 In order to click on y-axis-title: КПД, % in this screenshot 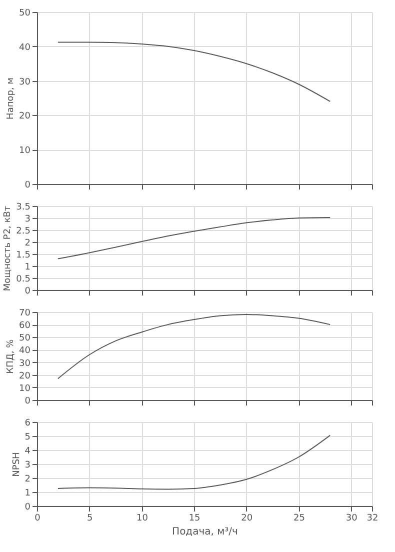, I will do `click(11, 356)`.